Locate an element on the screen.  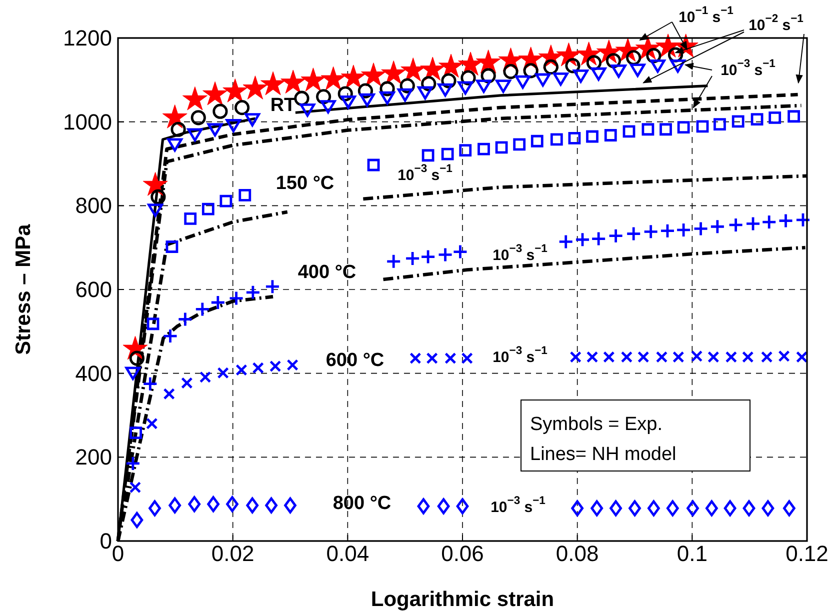
x-tick-label: 0.12 is located at coordinates (807, 553).